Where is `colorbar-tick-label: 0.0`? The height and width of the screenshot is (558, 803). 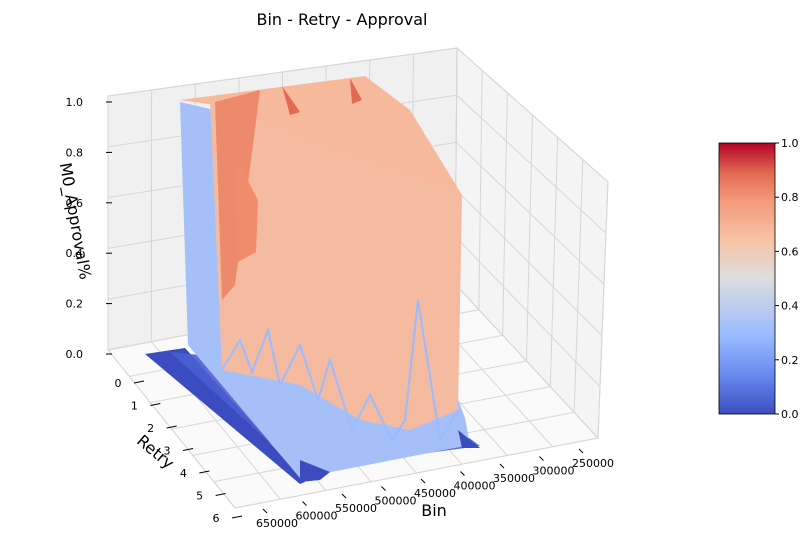 colorbar-tick-label: 0.0 is located at coordinates (790, 414).